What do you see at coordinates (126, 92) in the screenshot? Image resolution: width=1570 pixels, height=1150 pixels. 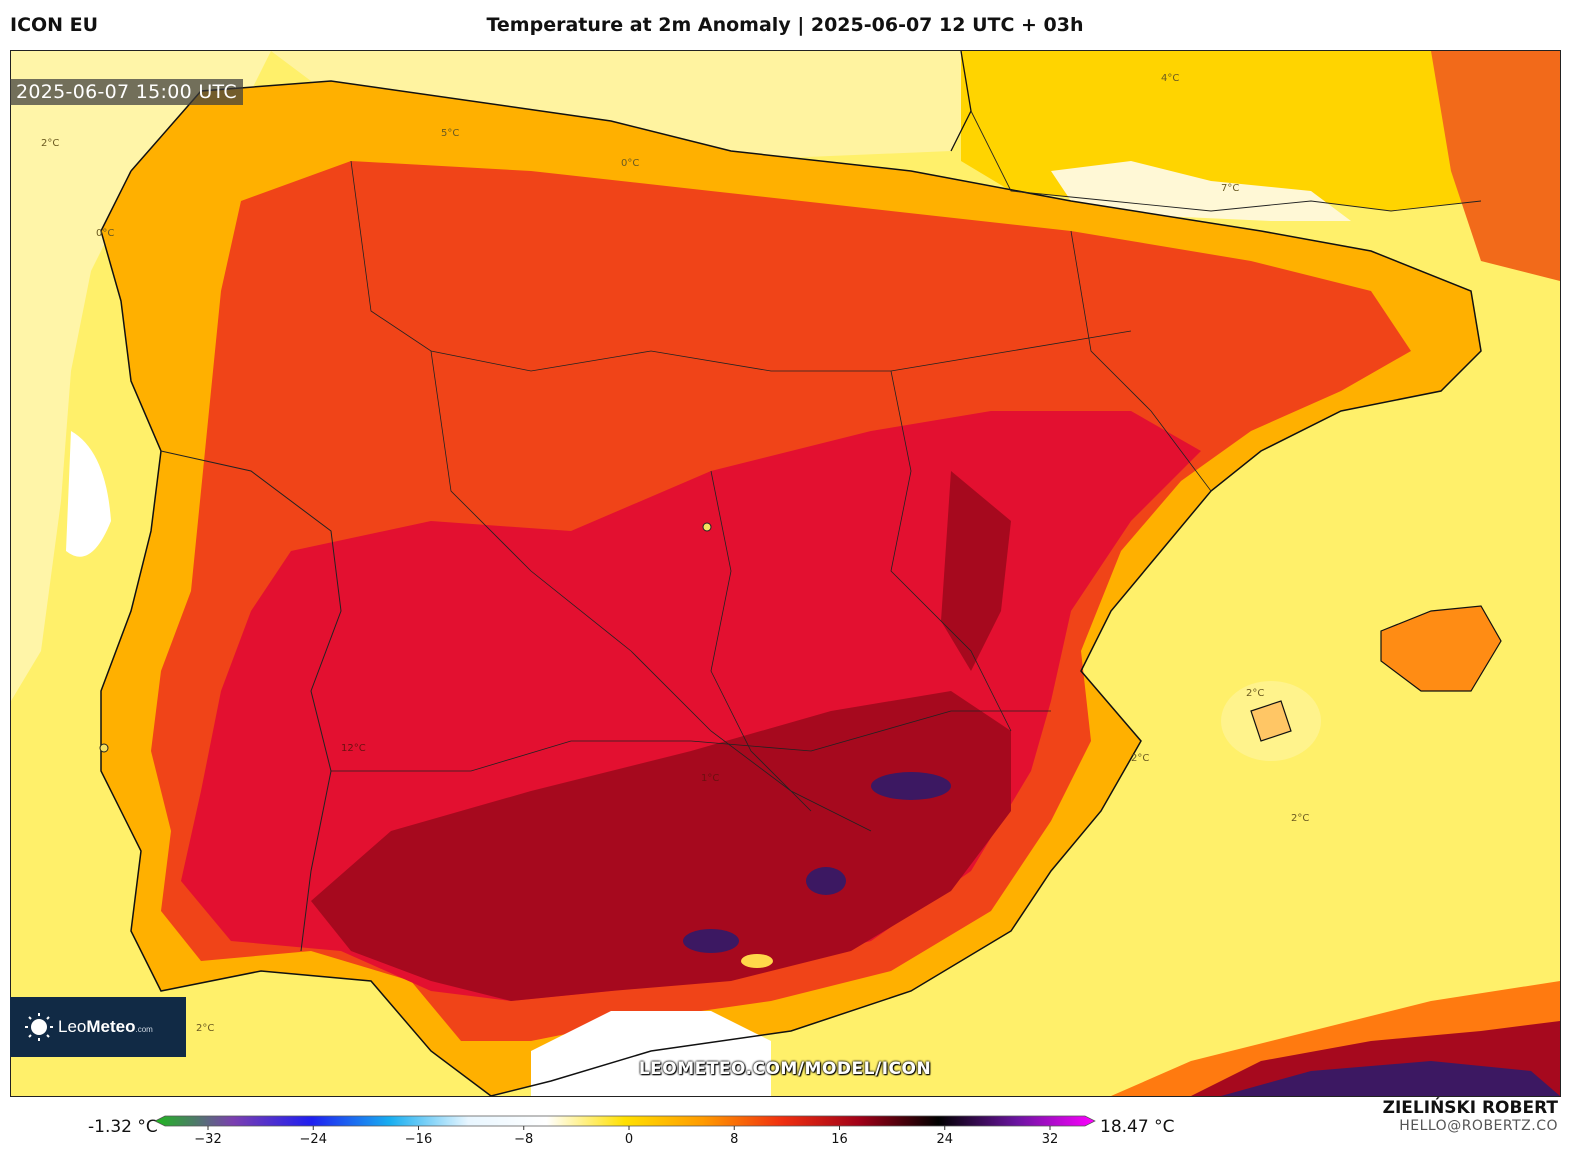 I see `valid-time-badge: 2025-06-07 15:00 UTC` at bounding box center [126, 92].